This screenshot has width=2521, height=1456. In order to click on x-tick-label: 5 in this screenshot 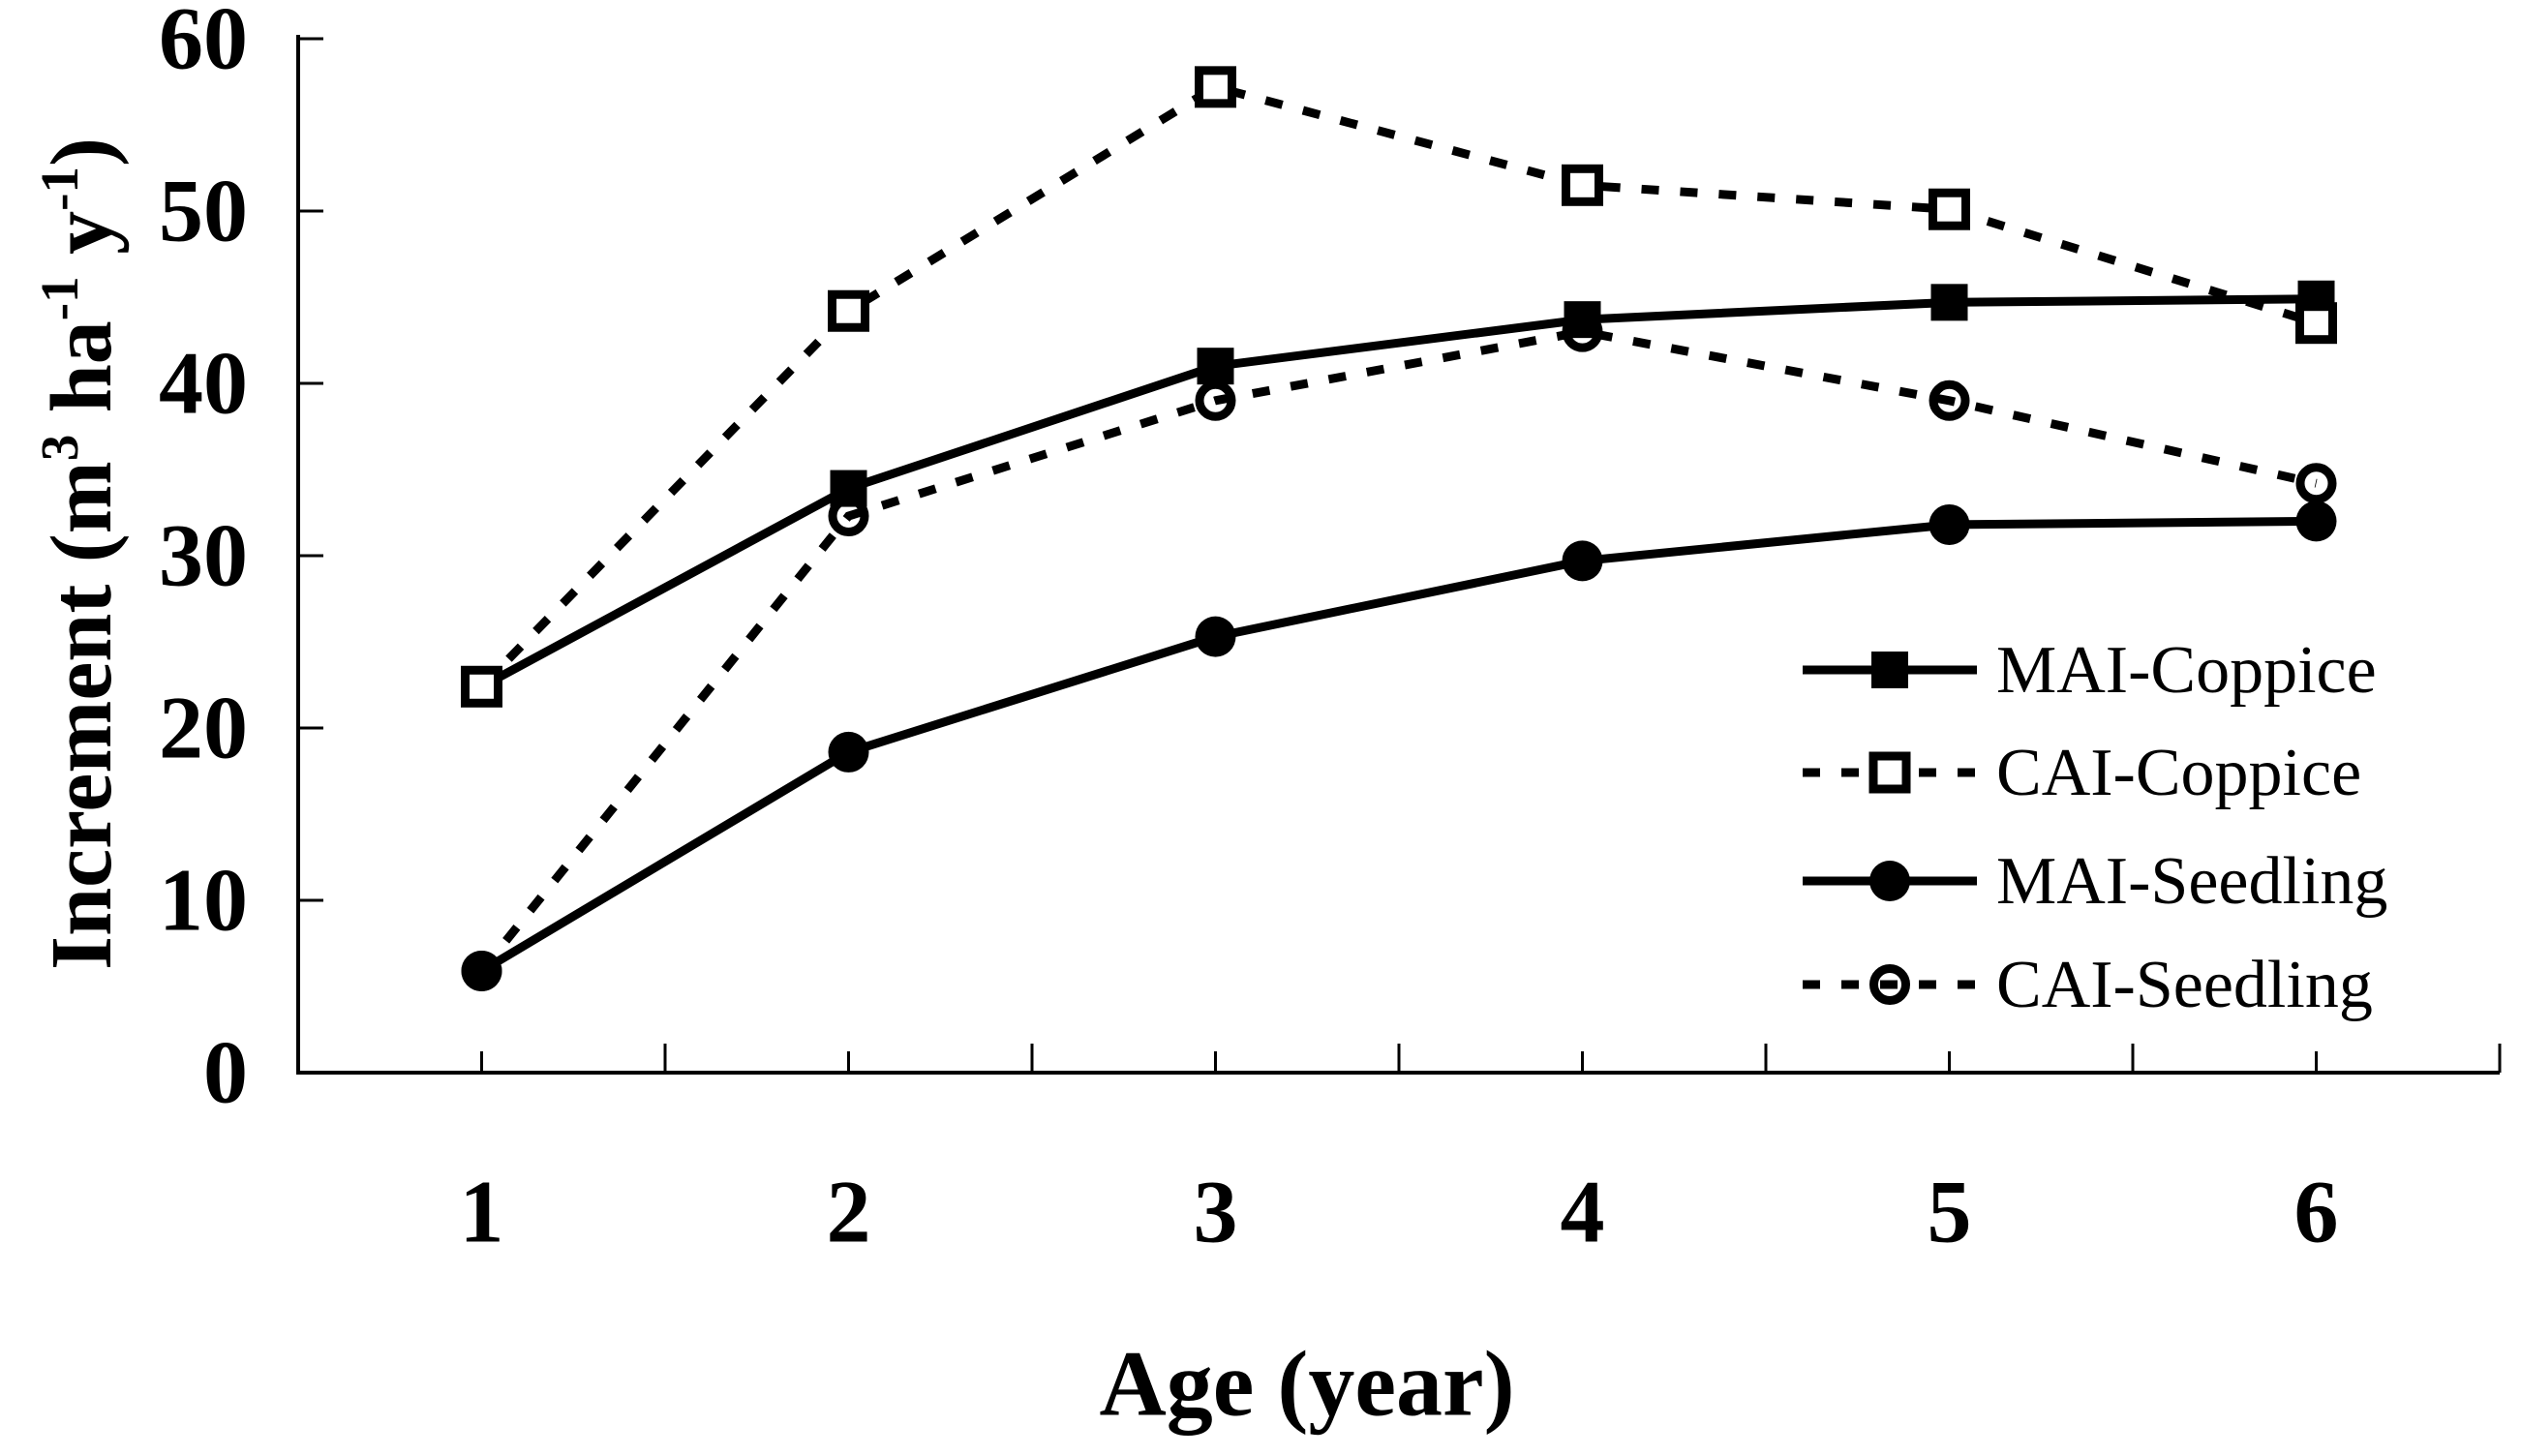, I will do `click(1950, 1211)`.